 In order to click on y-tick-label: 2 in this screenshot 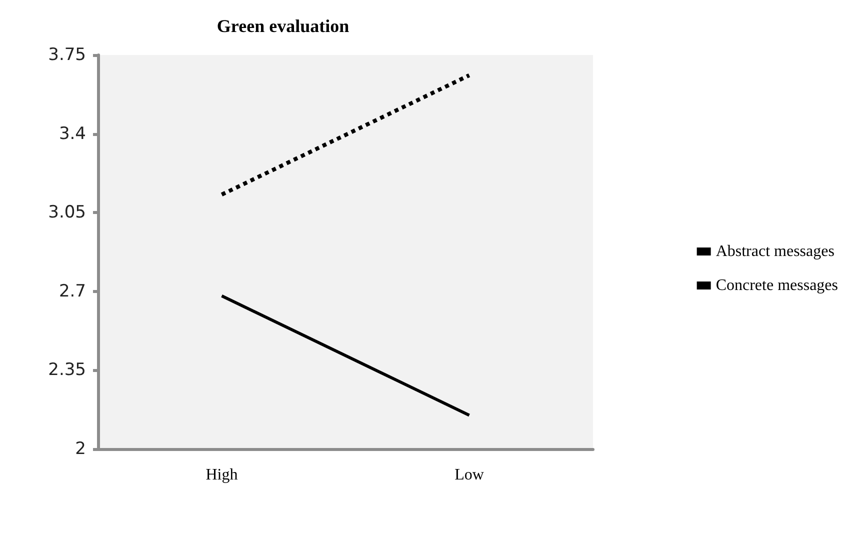, I will do `click(80, 449)`.